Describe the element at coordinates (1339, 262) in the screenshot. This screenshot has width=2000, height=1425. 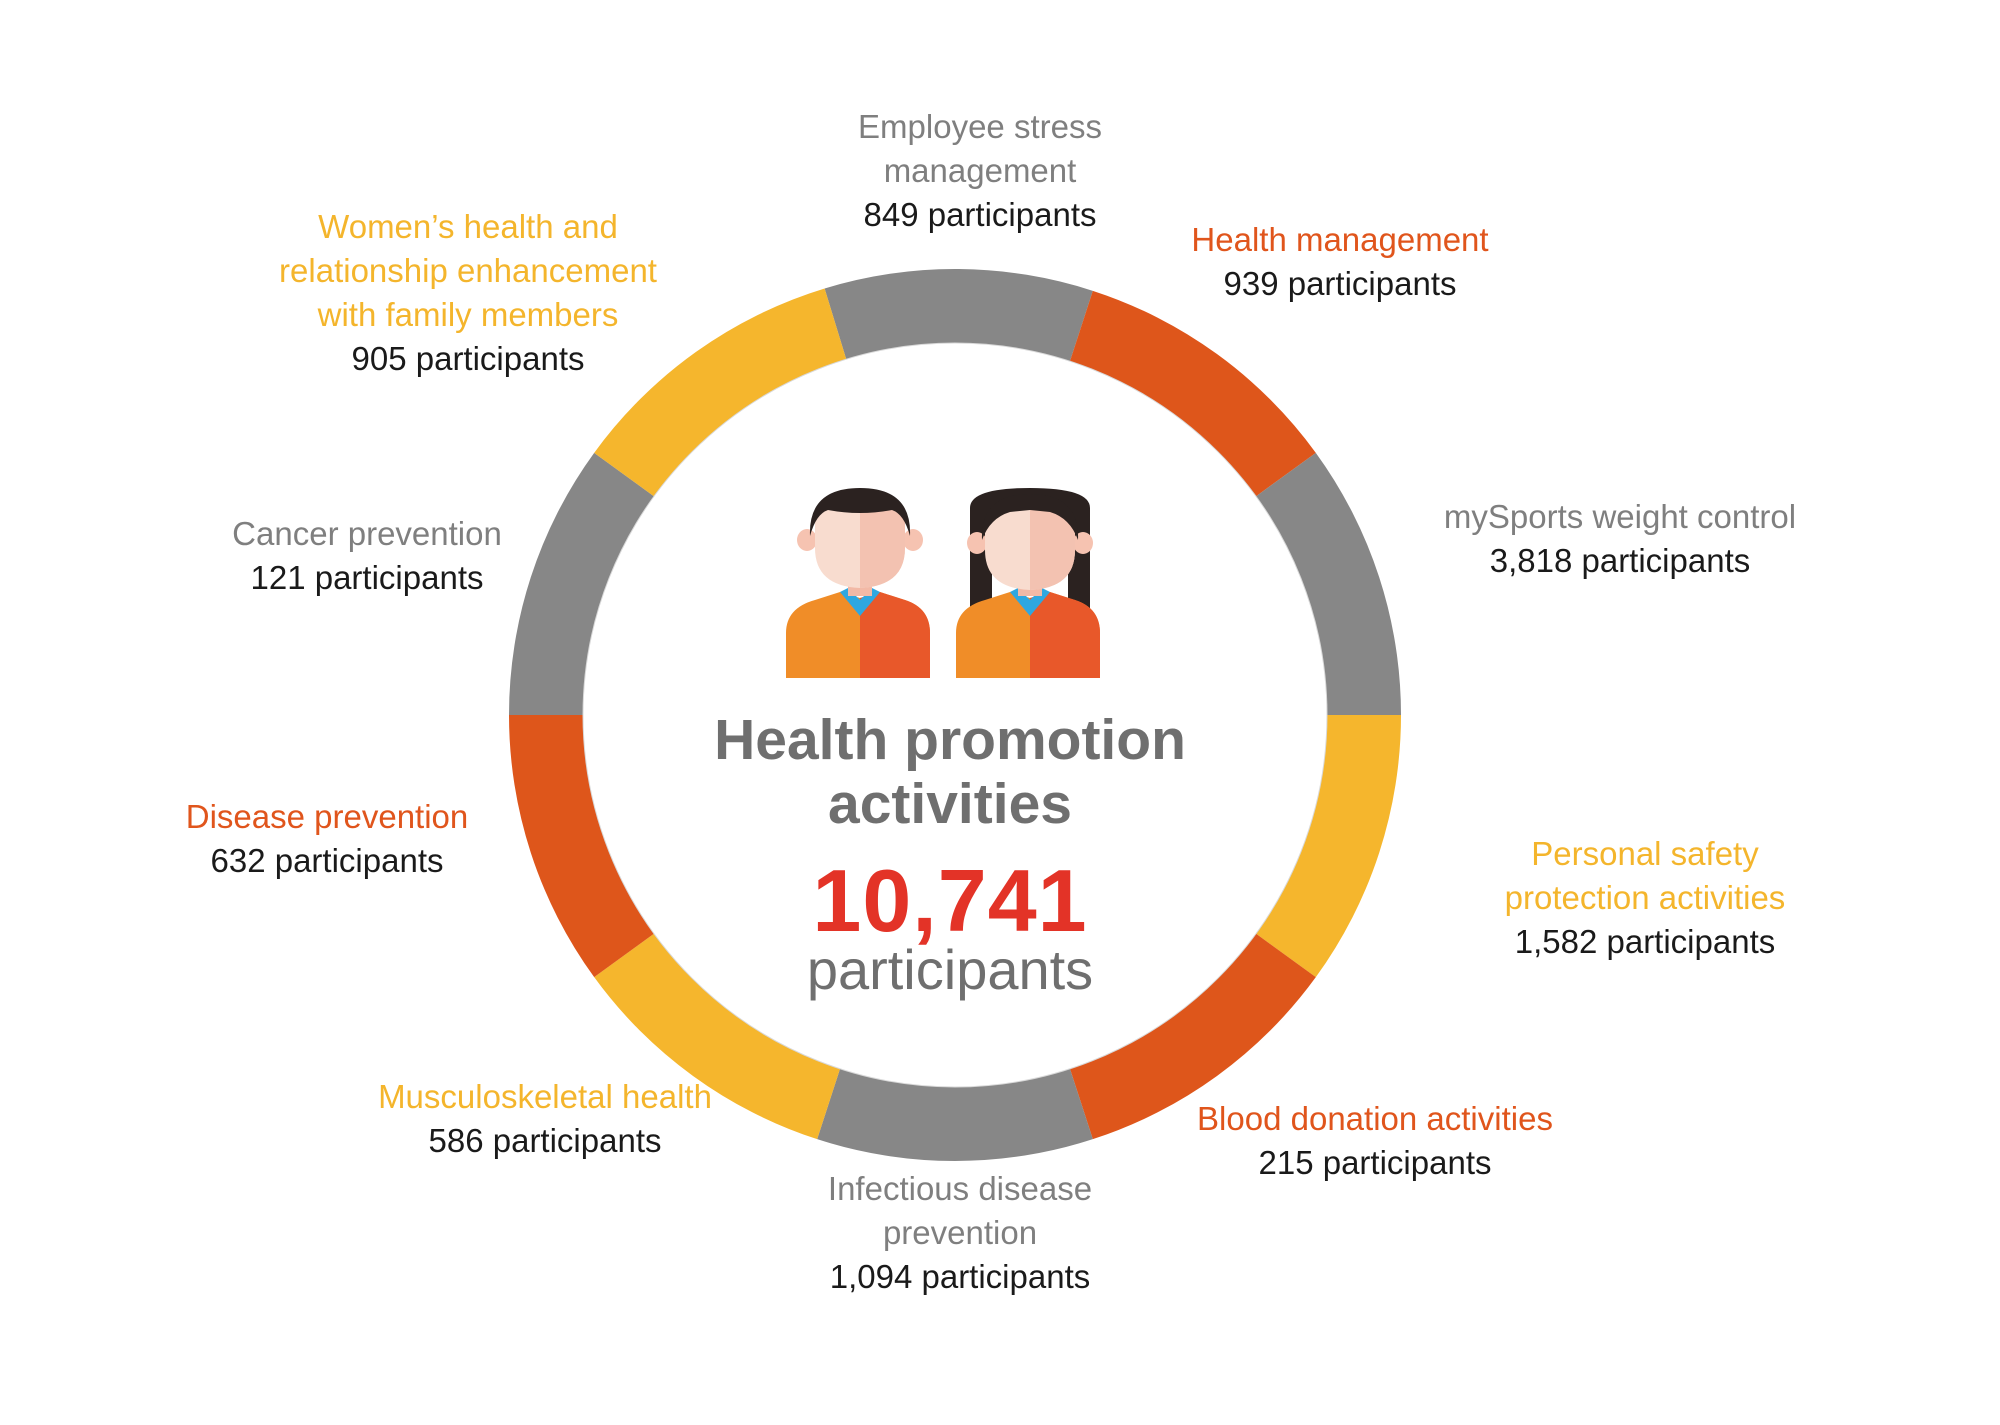
I see `label-health-management: Health management 939 participants` at that location.